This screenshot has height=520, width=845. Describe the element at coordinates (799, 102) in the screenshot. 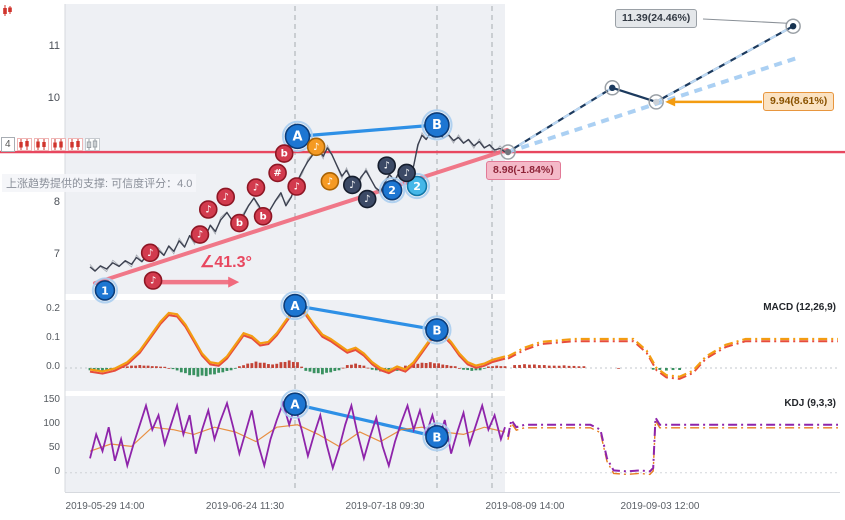

I see `price-tag-mid: 9.94(8.61%)` at that location.